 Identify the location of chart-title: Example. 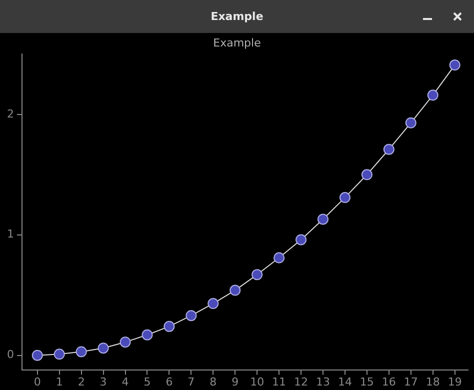
(237, 43).